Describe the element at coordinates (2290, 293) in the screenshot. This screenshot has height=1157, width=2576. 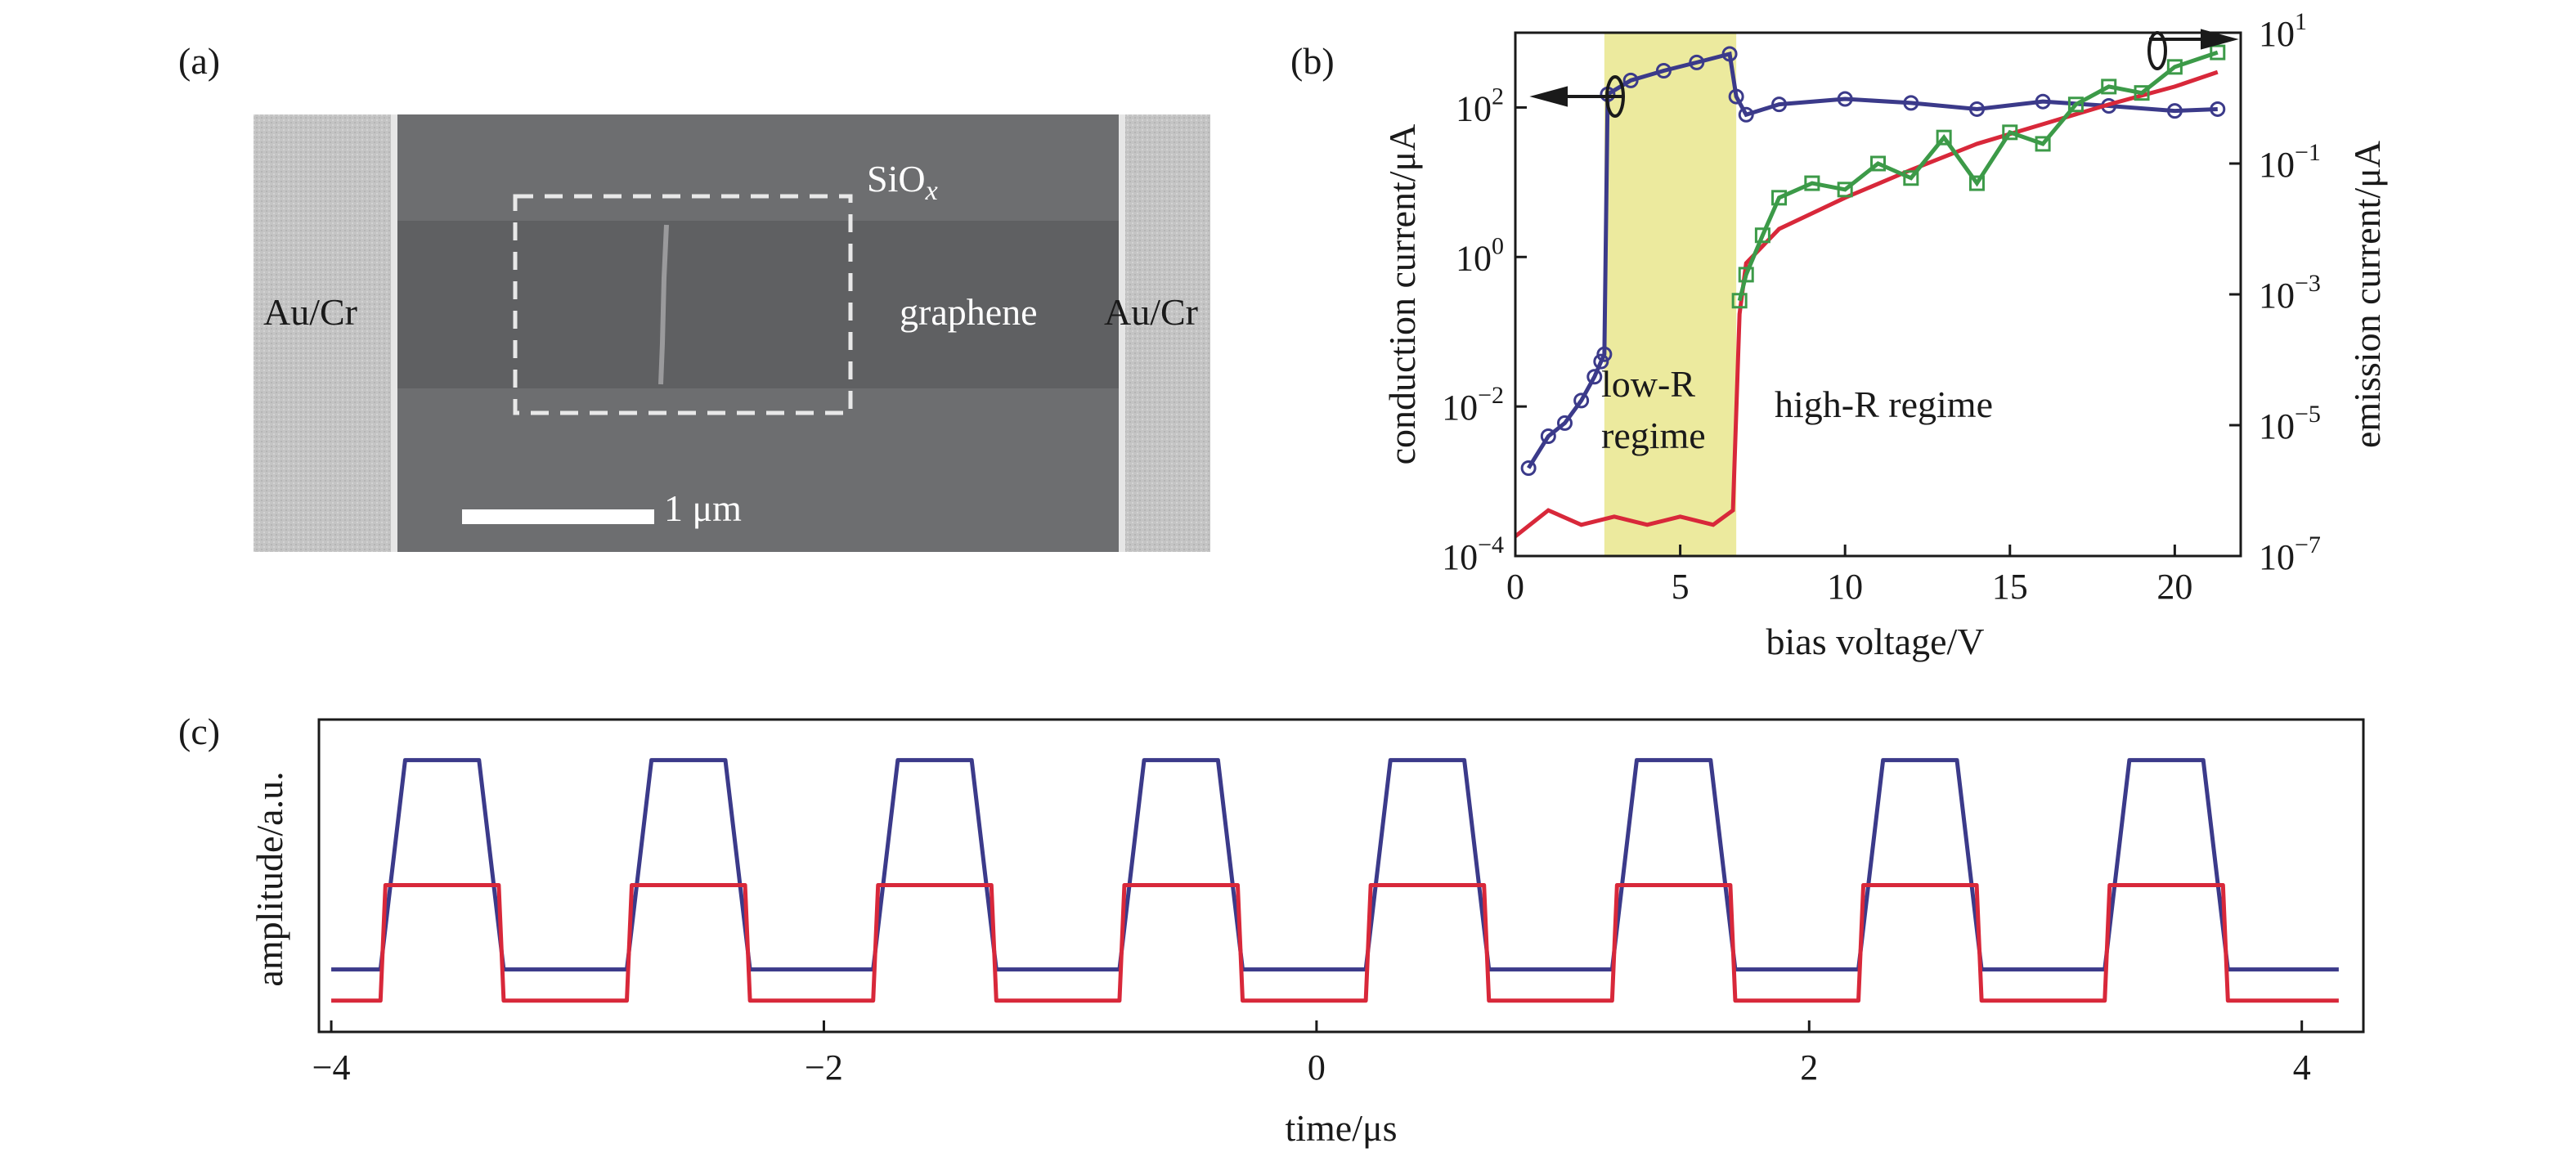
I see `chart-b-y2tick-label-2: 10⁻³` at that location.